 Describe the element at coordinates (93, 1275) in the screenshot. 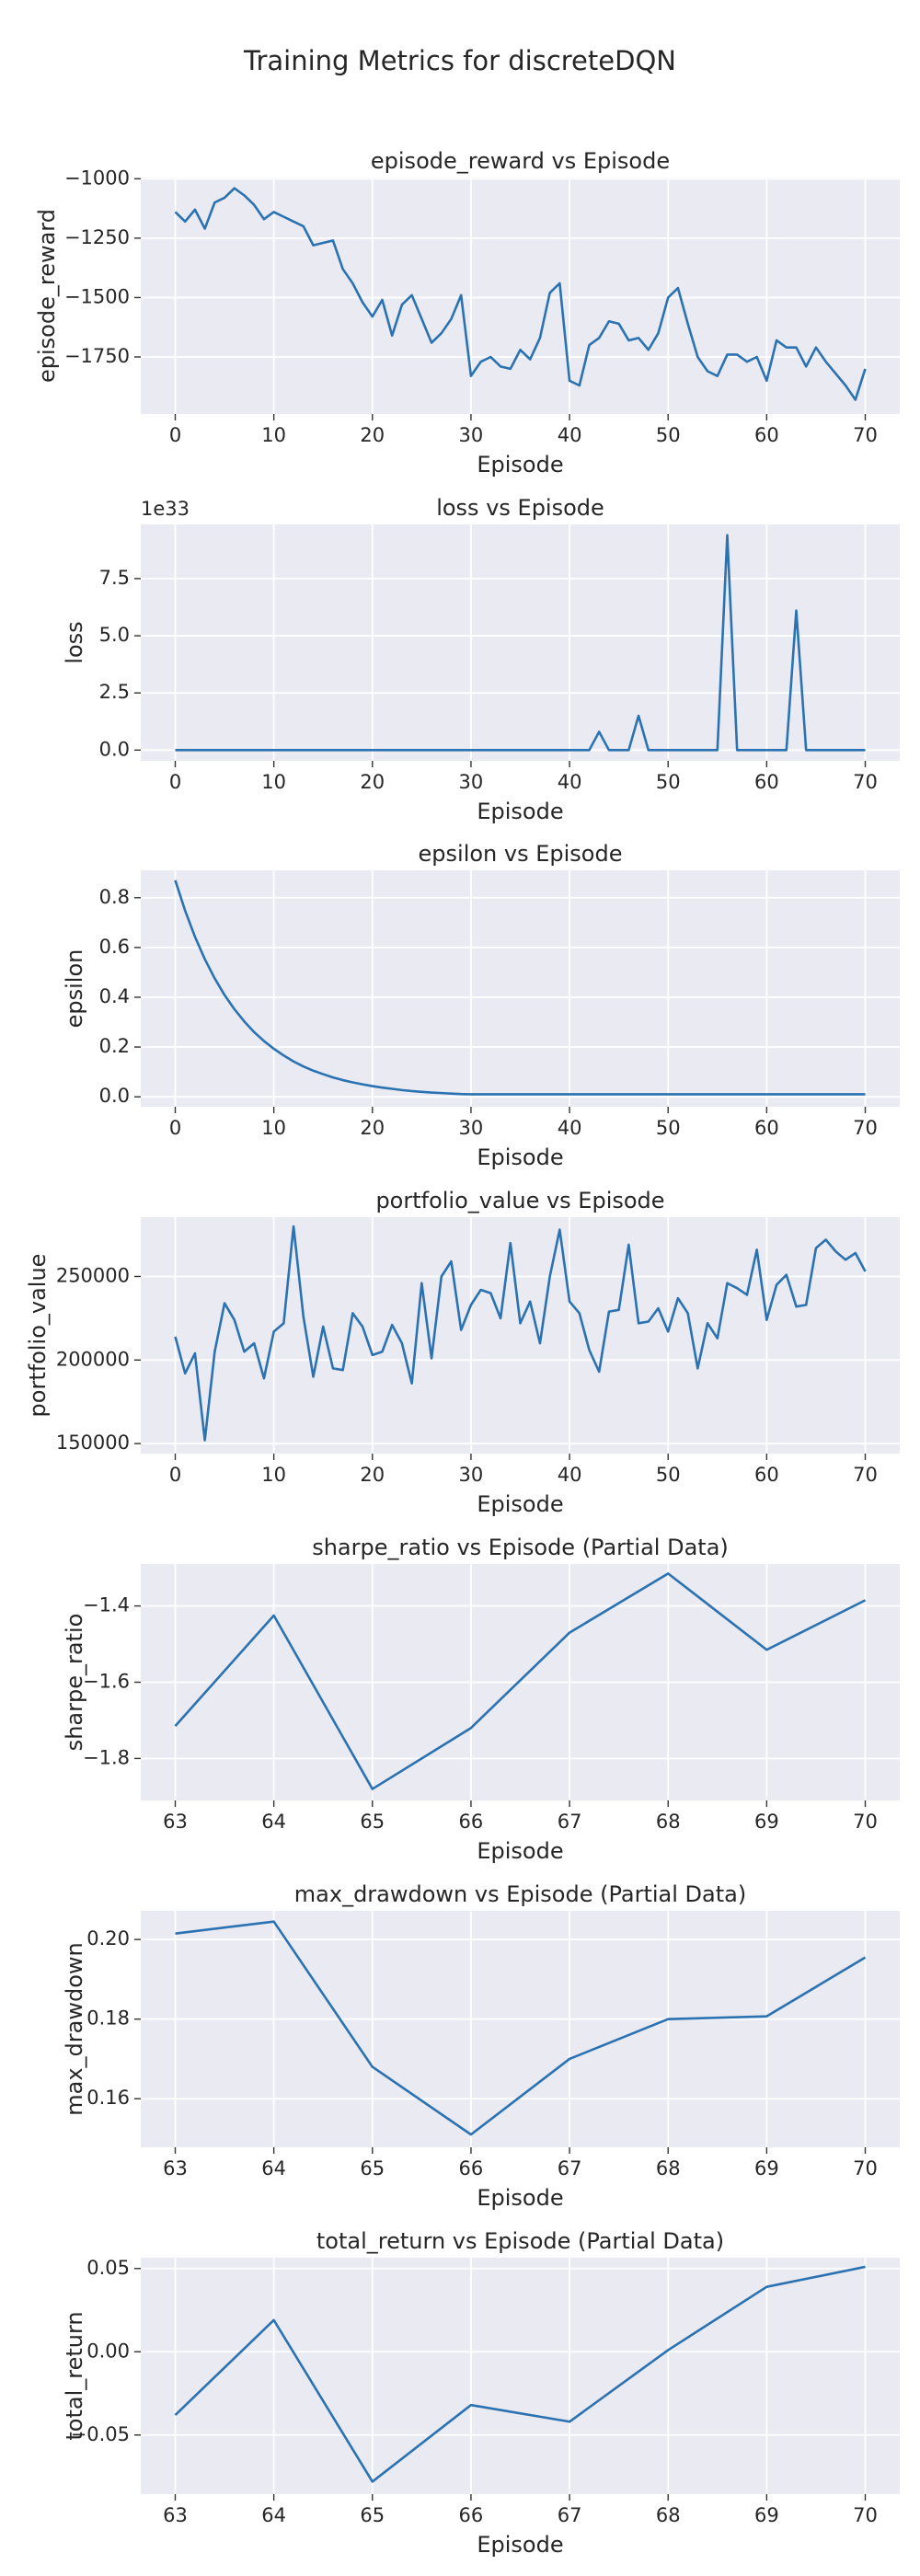

I see `y-tick-label: 250000` at that location.